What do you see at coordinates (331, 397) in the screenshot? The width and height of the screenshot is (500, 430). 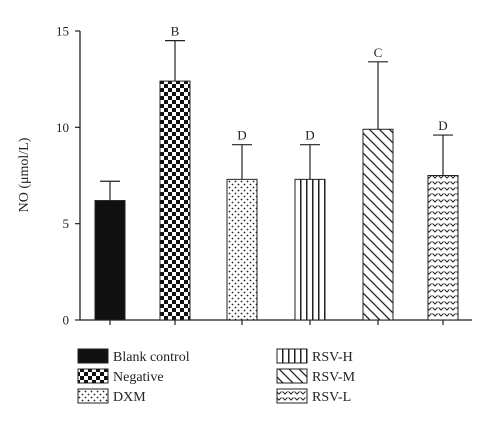 I see `legend-label: RSV-L` at bounding box center [331, 397].